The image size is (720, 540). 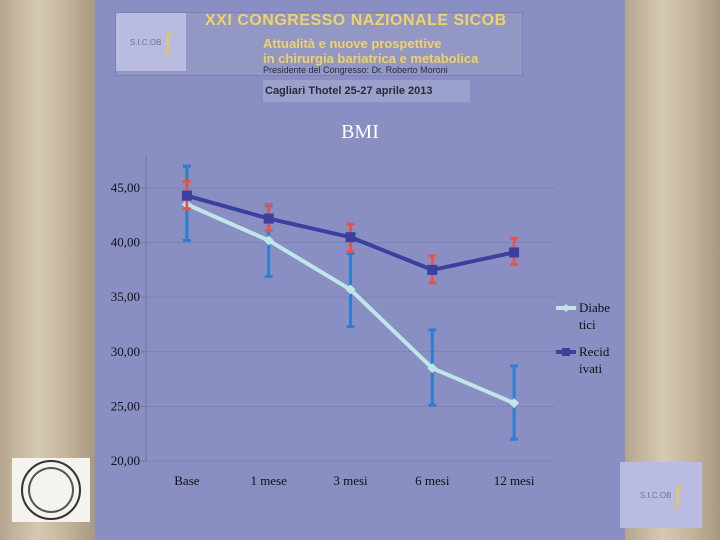 I want to click on x-tick-label: 1 mese, so click(x=268, y=480).